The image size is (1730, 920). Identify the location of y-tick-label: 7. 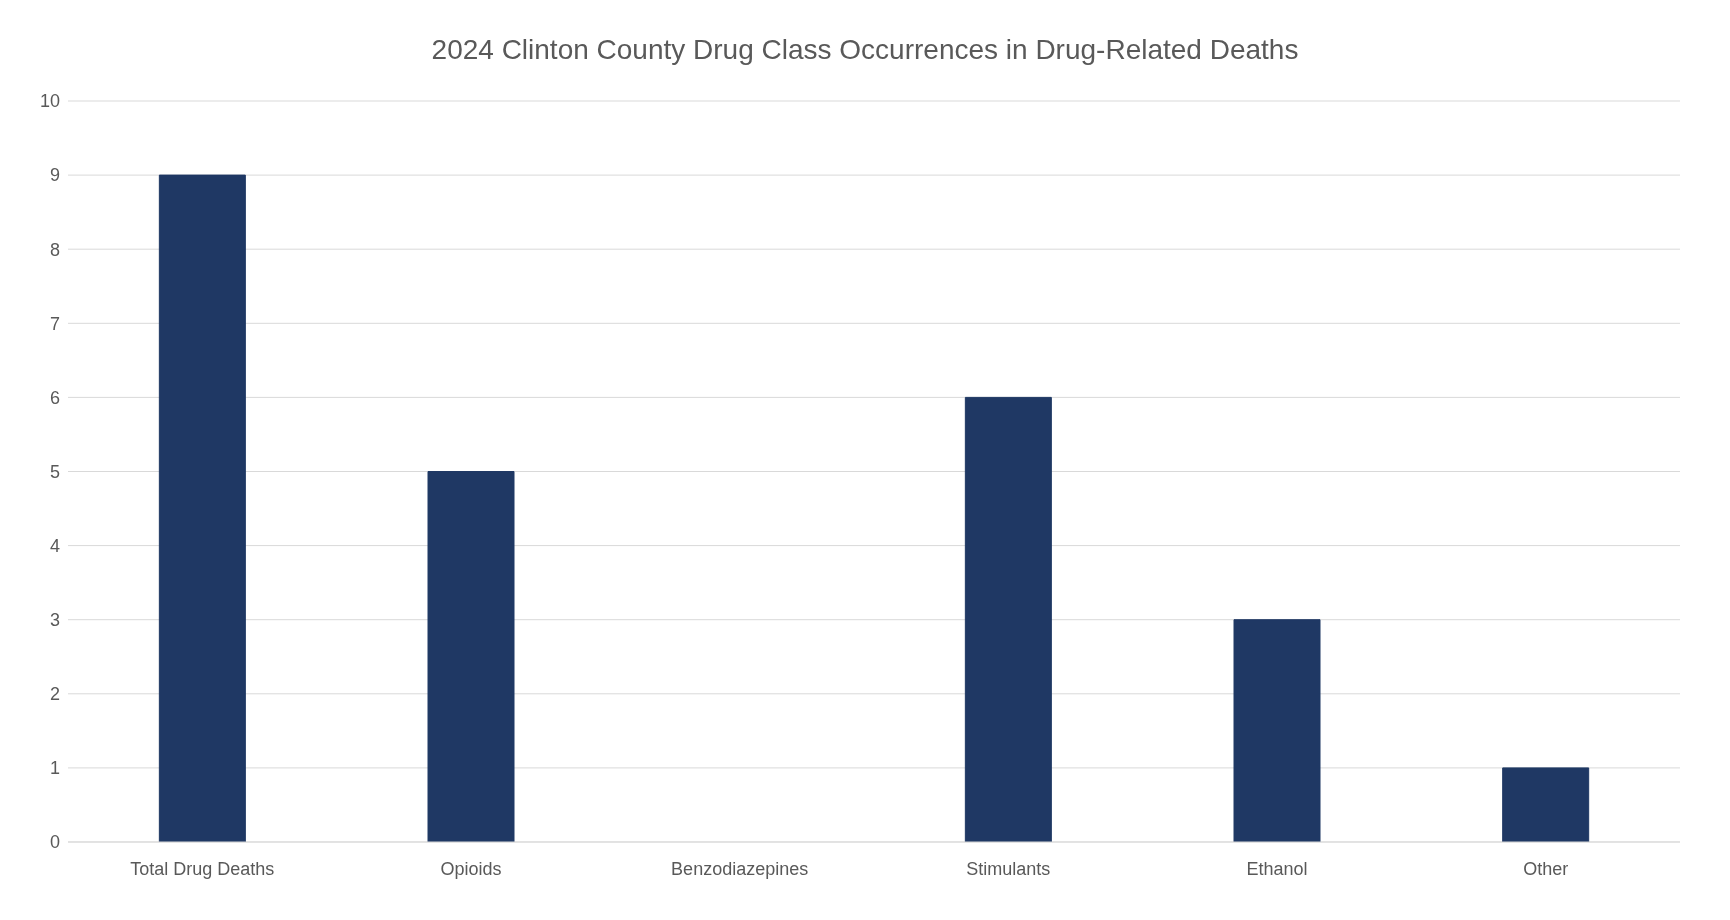
(54, 323).